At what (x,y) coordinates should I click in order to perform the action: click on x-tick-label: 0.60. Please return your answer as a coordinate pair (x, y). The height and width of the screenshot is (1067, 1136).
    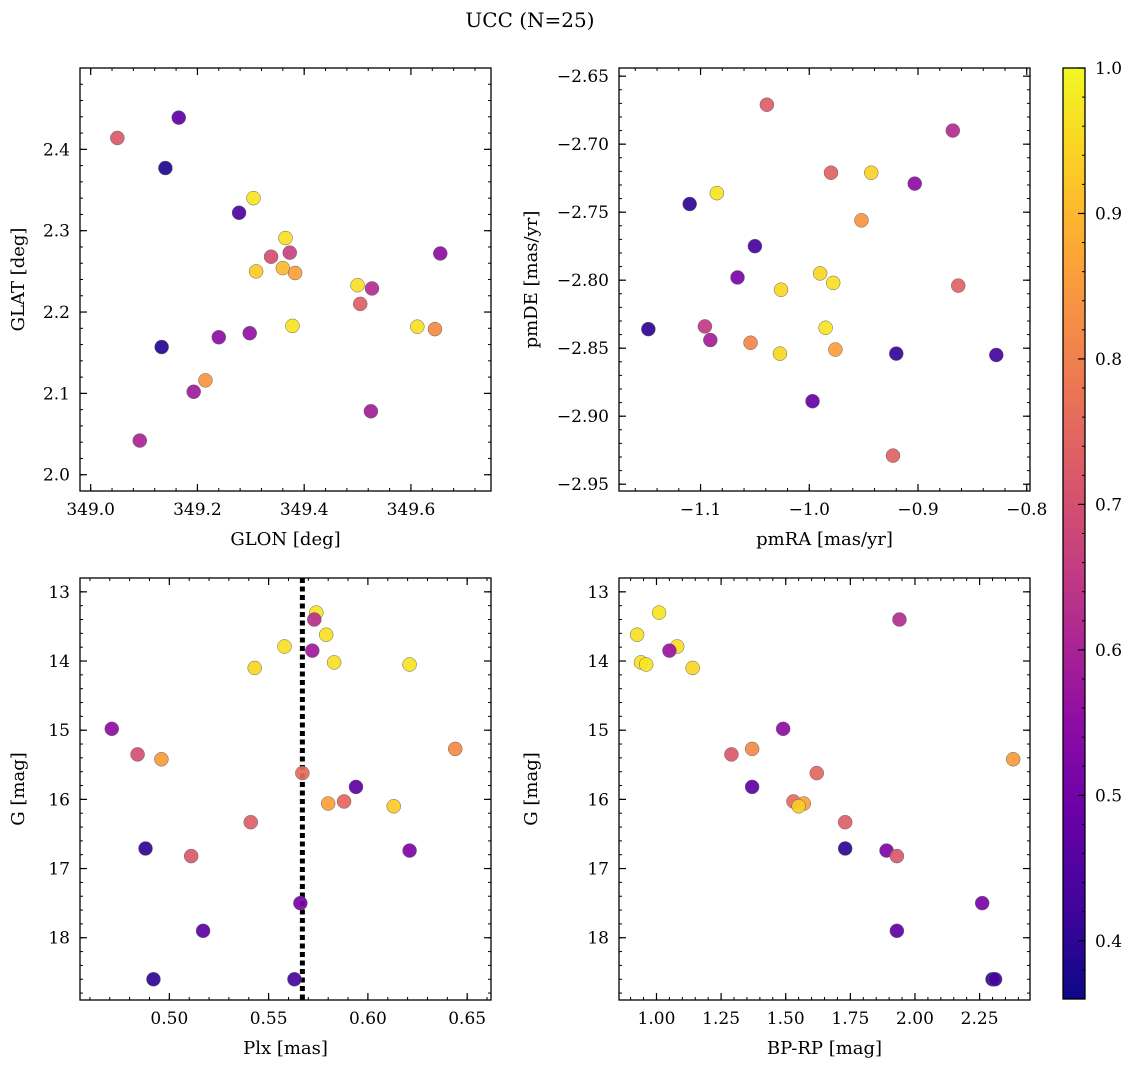
    Looking at the image, I should click on (368, 1019).